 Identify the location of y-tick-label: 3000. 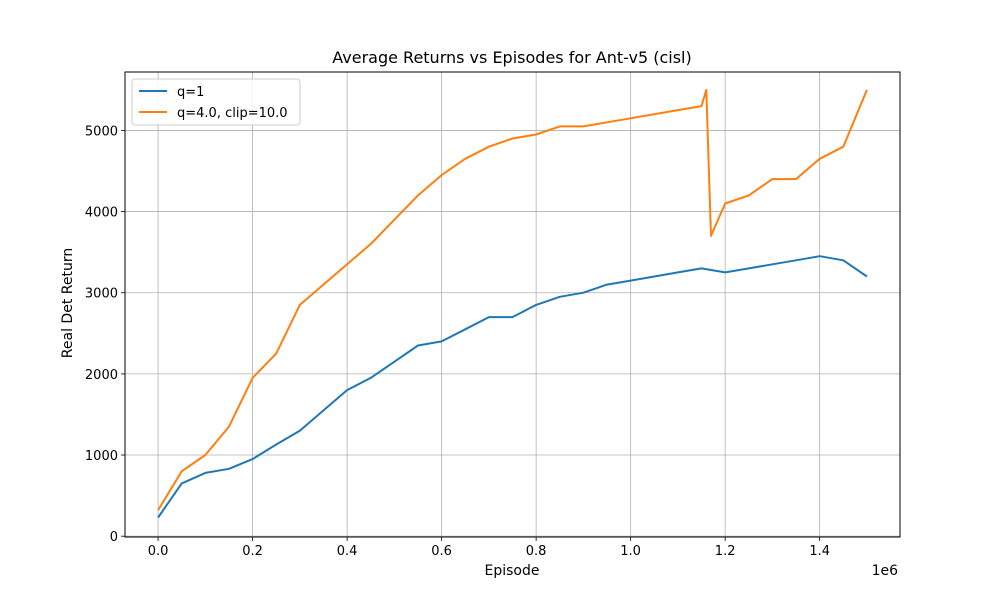
(101, 294).